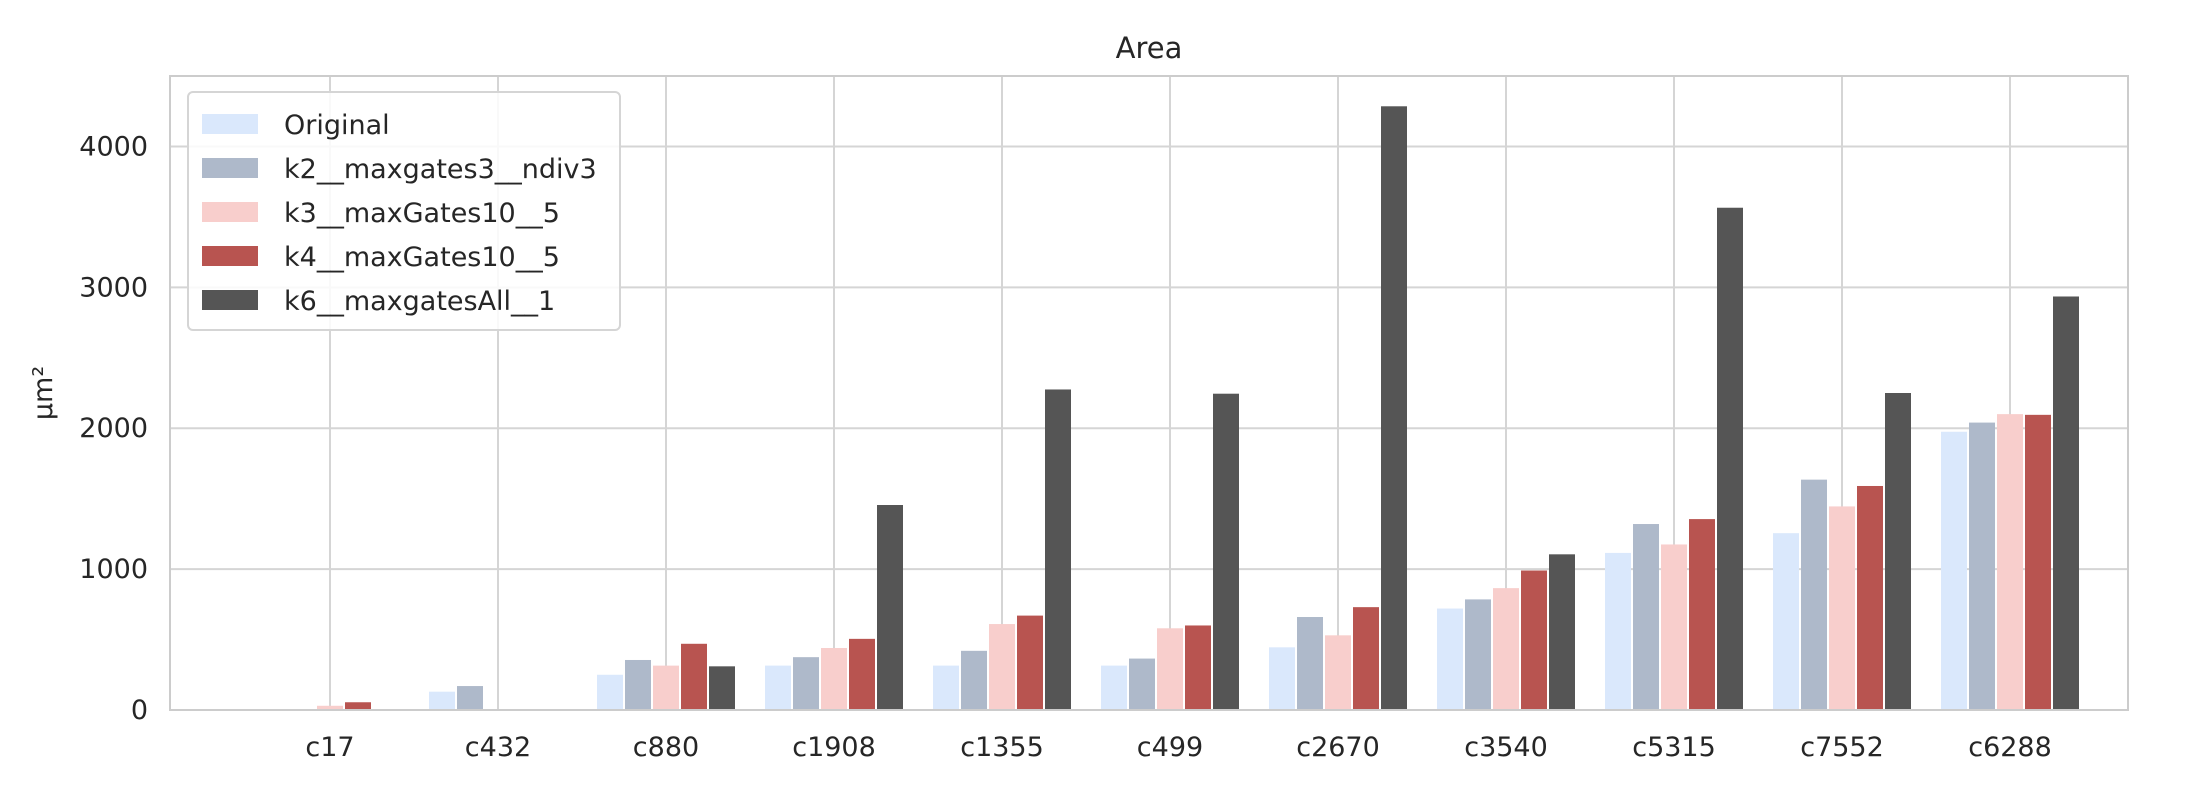 This screenshot has height=800, width=2200. Describe the element at coordinates (329, 747) in the screenshot. I see `x-tick-label: c17` at that location.